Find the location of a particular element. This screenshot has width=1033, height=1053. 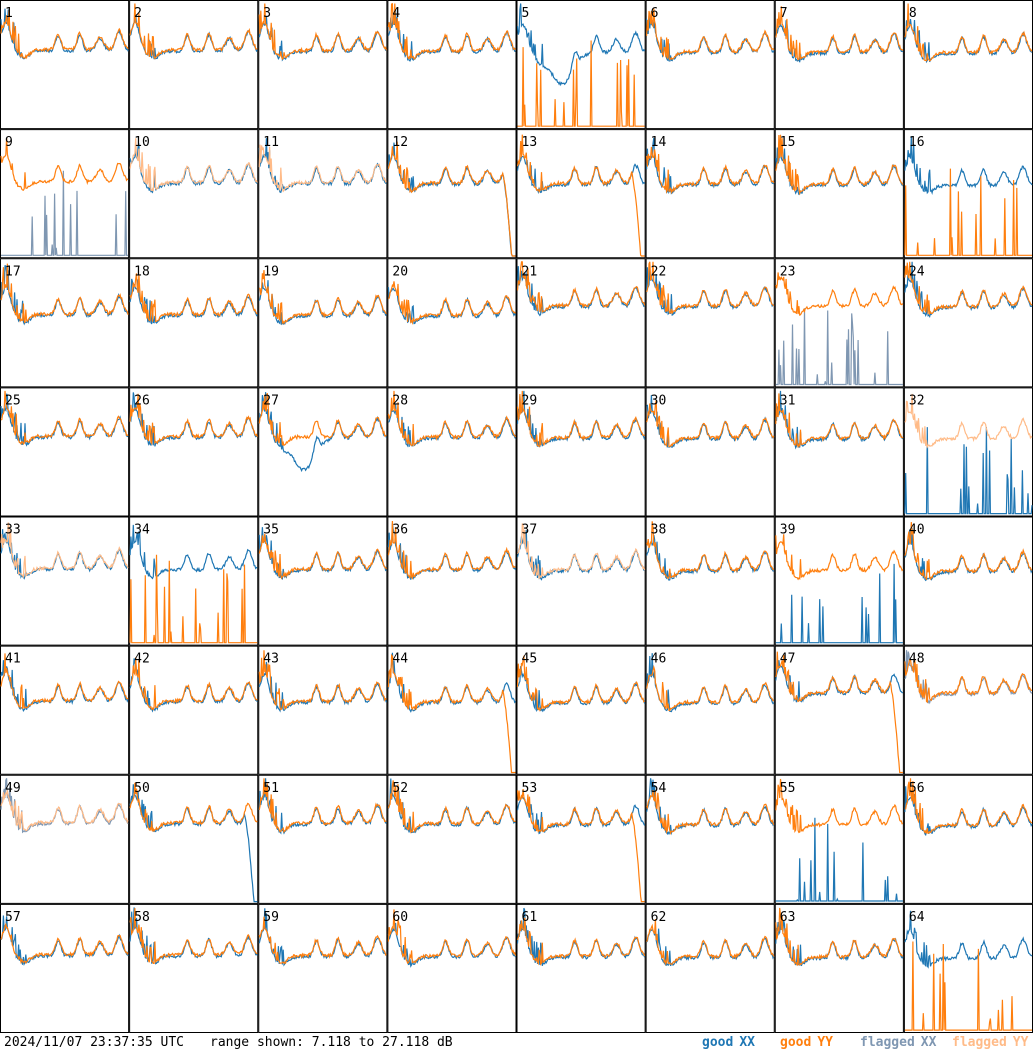

panel-label: 44 is located at coordinates (400, 659).